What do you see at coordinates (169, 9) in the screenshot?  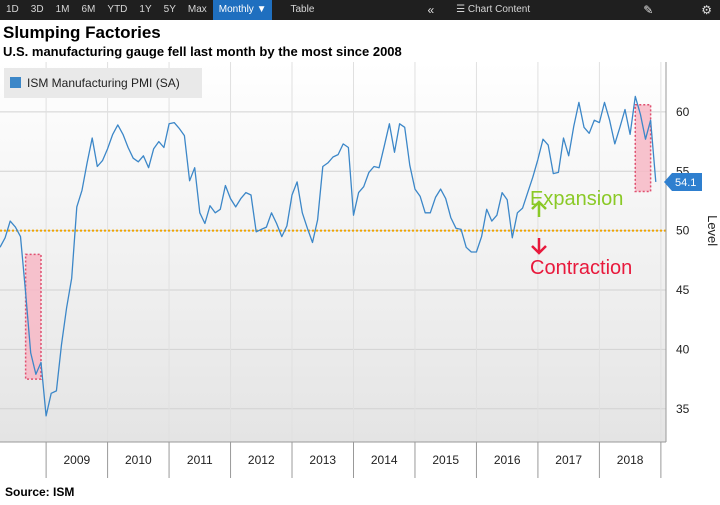 I see `range-5y-button: 5Y` at bounding box center [169, 9].